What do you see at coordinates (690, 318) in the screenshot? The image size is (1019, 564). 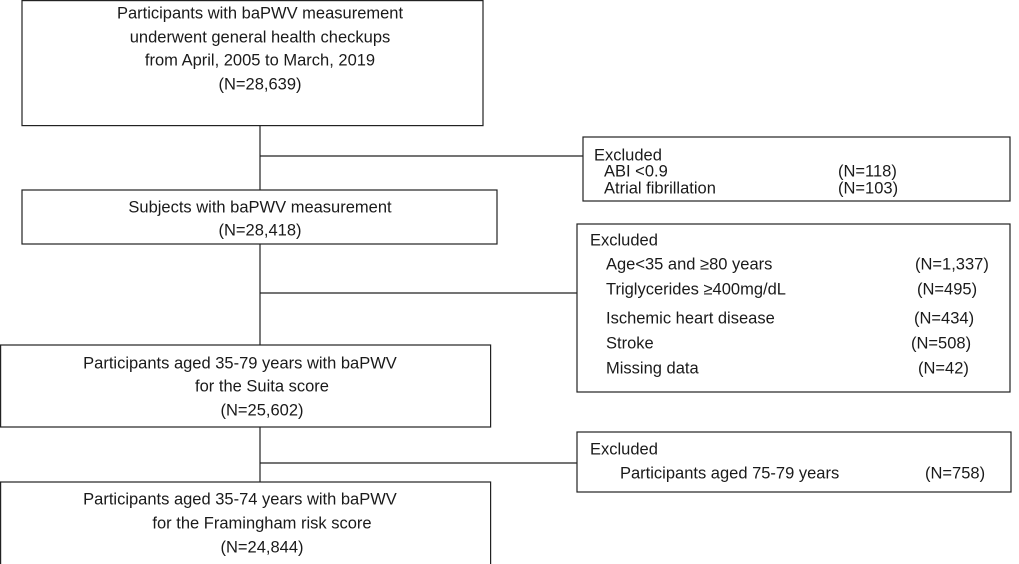 I see `exclusion-reason: Ischemic heart disease` at bounding box center [690, 318].